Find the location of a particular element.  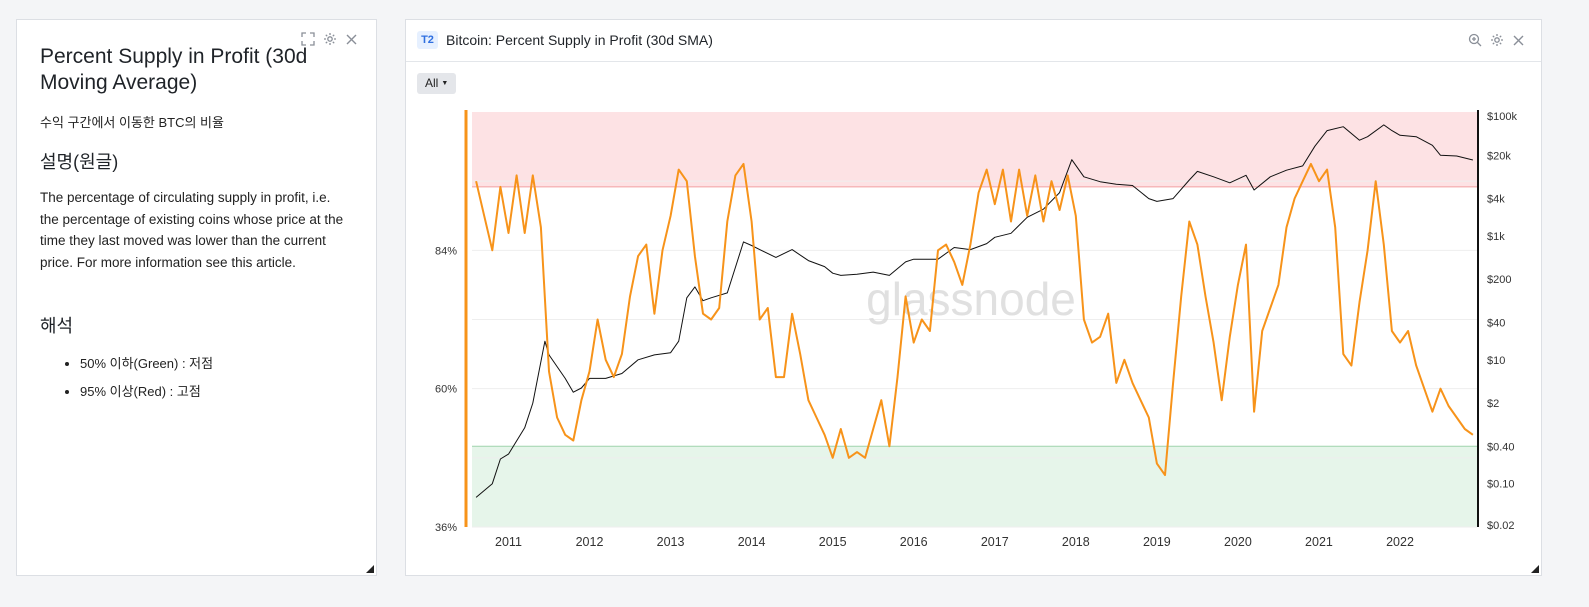

y-right-tick-label: $1k is located at coordinates (1496, 237).